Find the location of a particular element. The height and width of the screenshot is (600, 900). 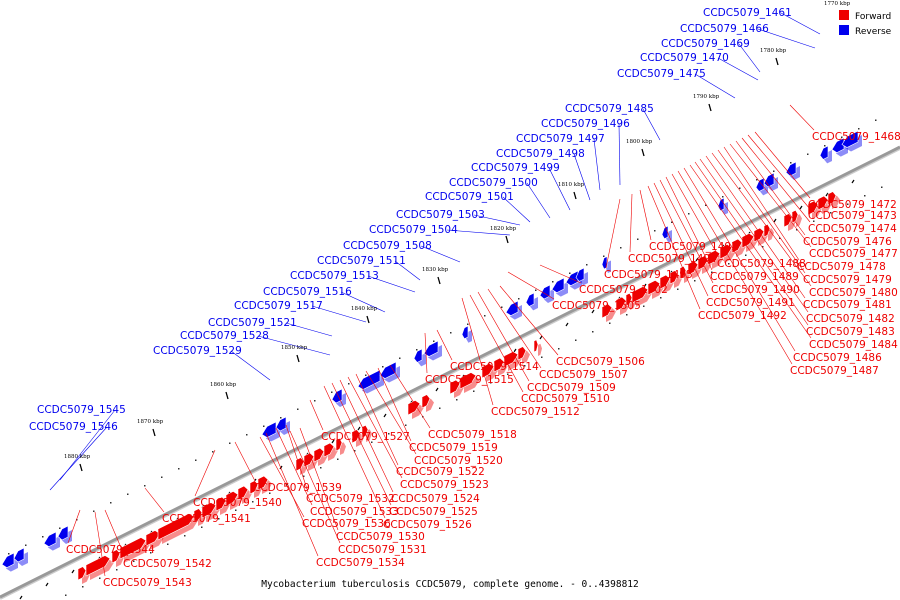

reverse-gene-label: CCDC5079_1475 is located at coordinates (661, 74).